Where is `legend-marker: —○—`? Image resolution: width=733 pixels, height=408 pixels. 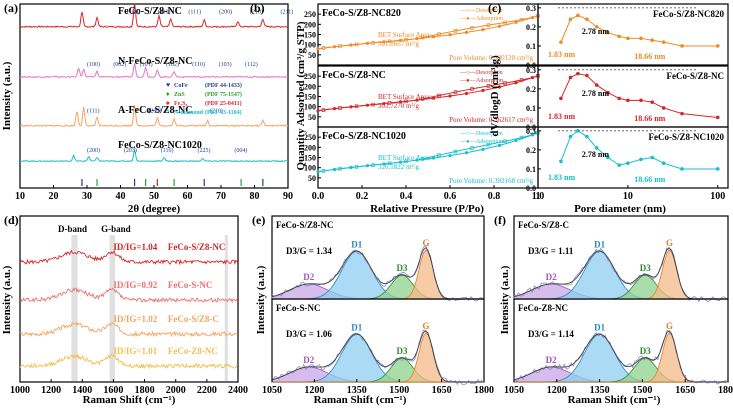
legend-marker: —○— is located at coordinates (468, 134).